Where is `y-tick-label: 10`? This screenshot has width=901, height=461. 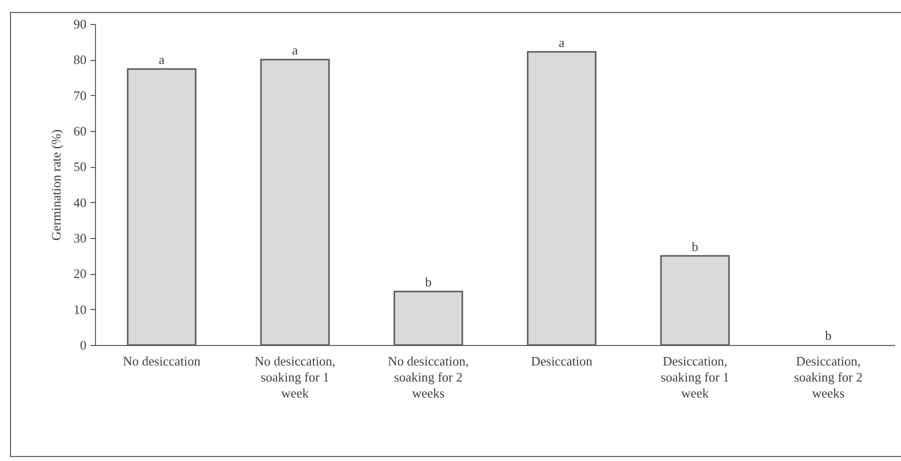
y-tick-label: 10 is located at coordinates (80, 309).